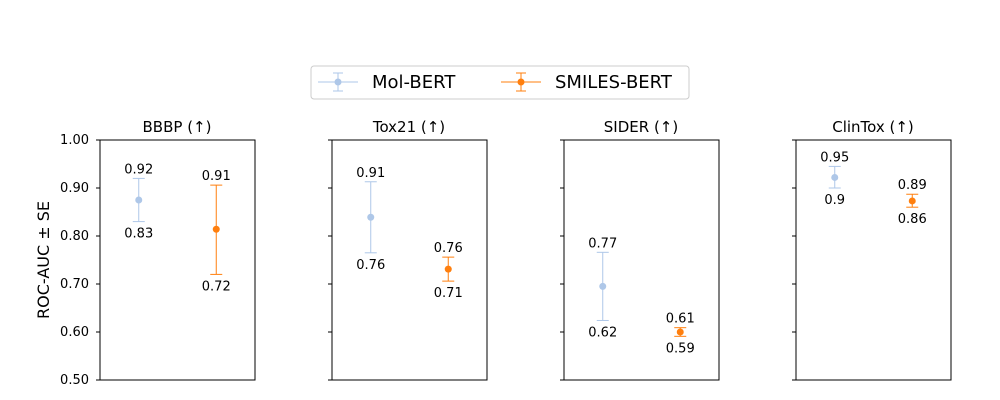 This screenshot has width=1000, height=400. Describe the element at coordinates (74, 284) in the screenshot. I see `y-tick-label: 0.70` at that location.